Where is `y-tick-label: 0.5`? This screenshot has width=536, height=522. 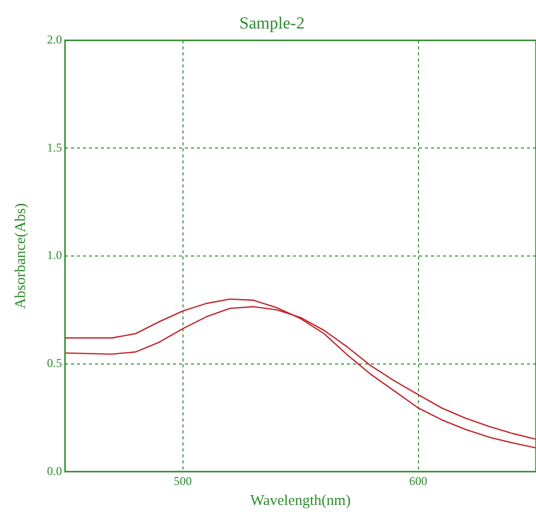 y-tick-label: 0.5 is located at coordinates (54, 363).